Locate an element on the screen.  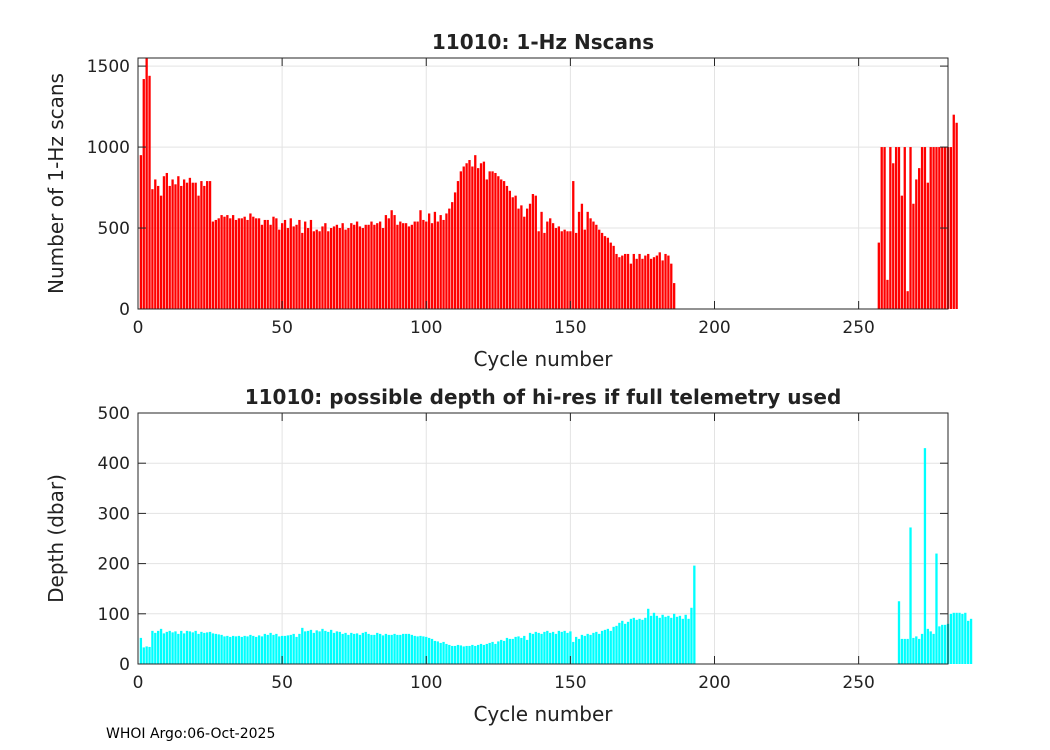
x-tick-label: 0 is located at coordinates (138, 683).